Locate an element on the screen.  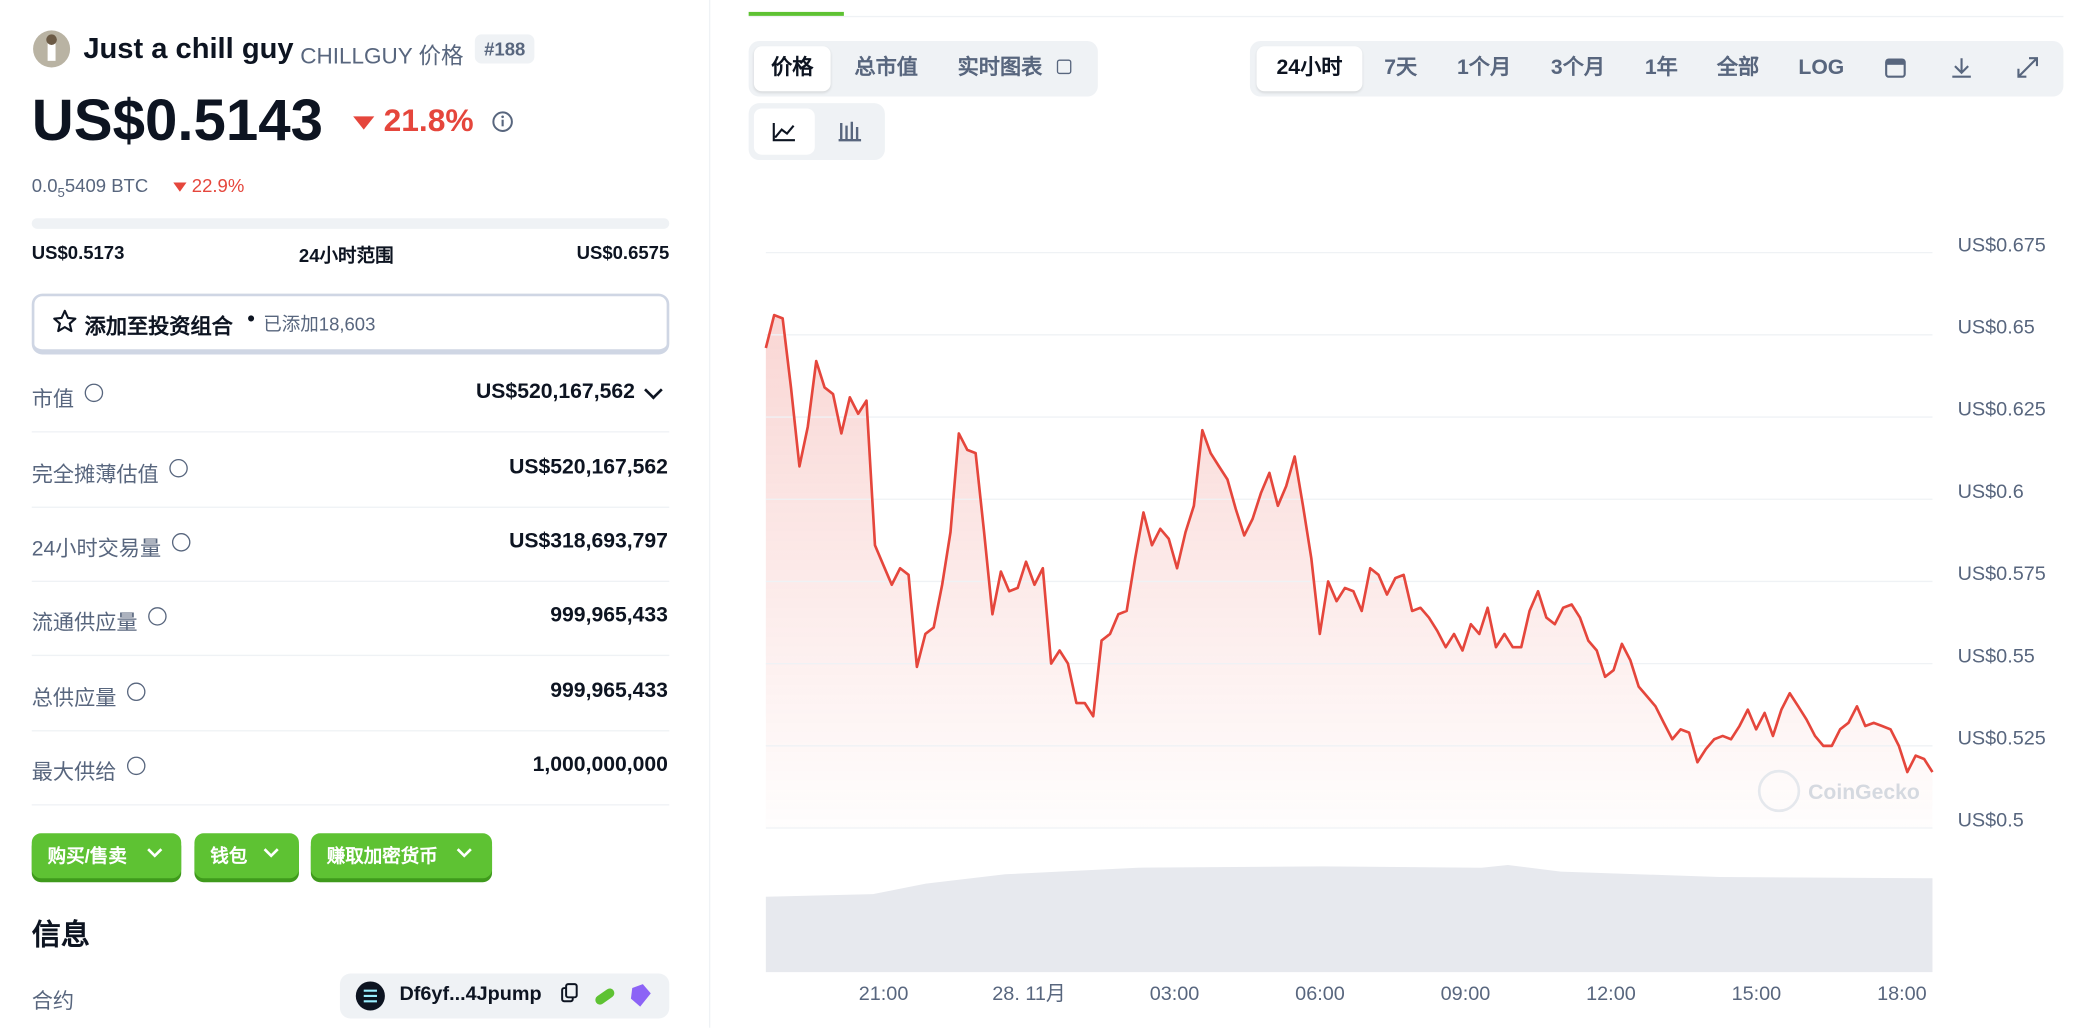
stat-label: 总供应量 is located at coordinates (74, 699).